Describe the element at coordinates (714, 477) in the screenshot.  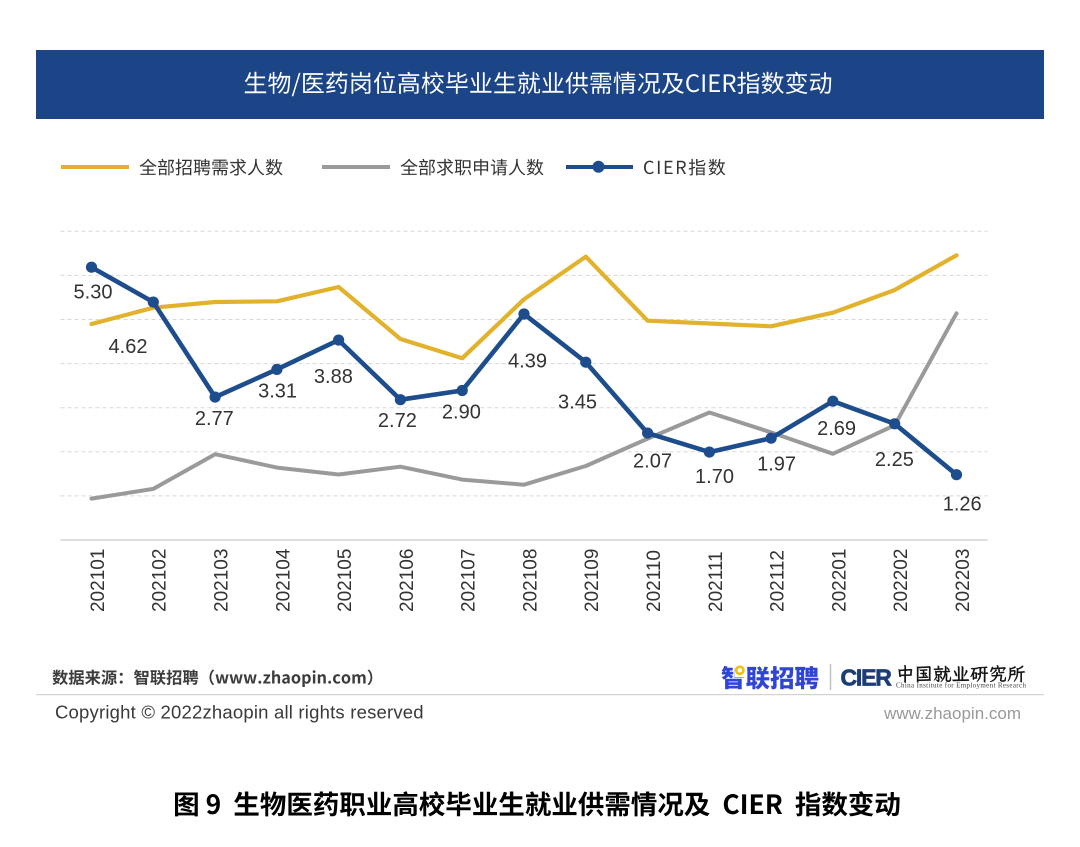
I see `svg-text: 1.70` at that location.